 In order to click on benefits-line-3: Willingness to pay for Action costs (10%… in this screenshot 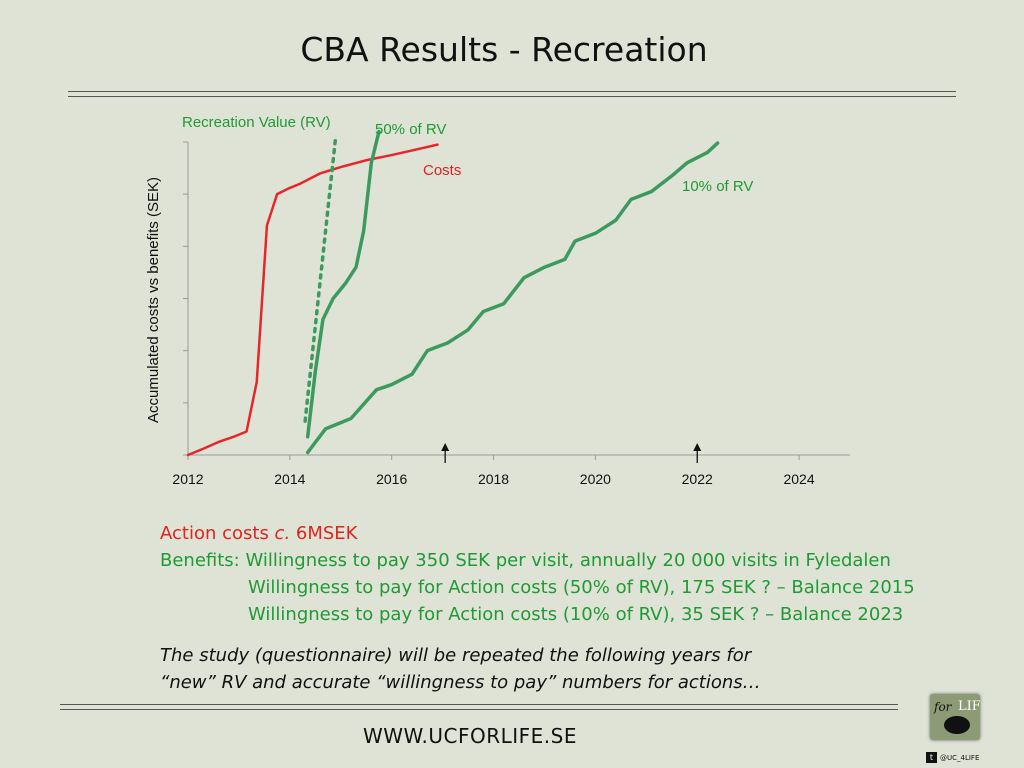, I will do `click(576, 614)`.